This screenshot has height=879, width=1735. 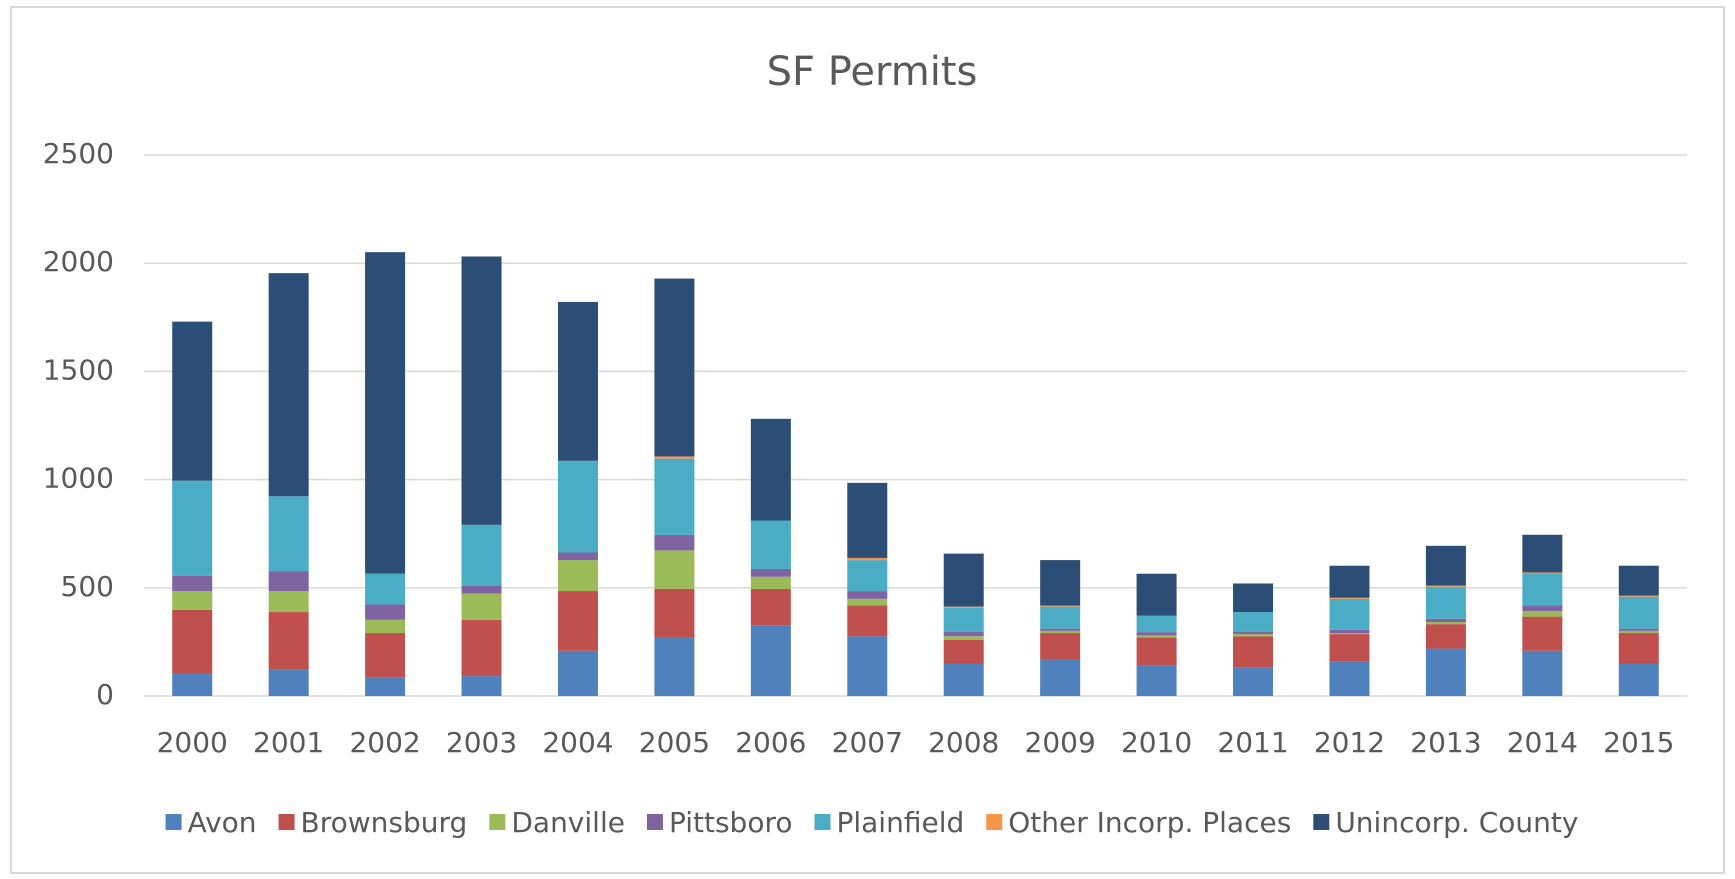 I want to click on y-tick-label: 500, so click(x=87, y=586).